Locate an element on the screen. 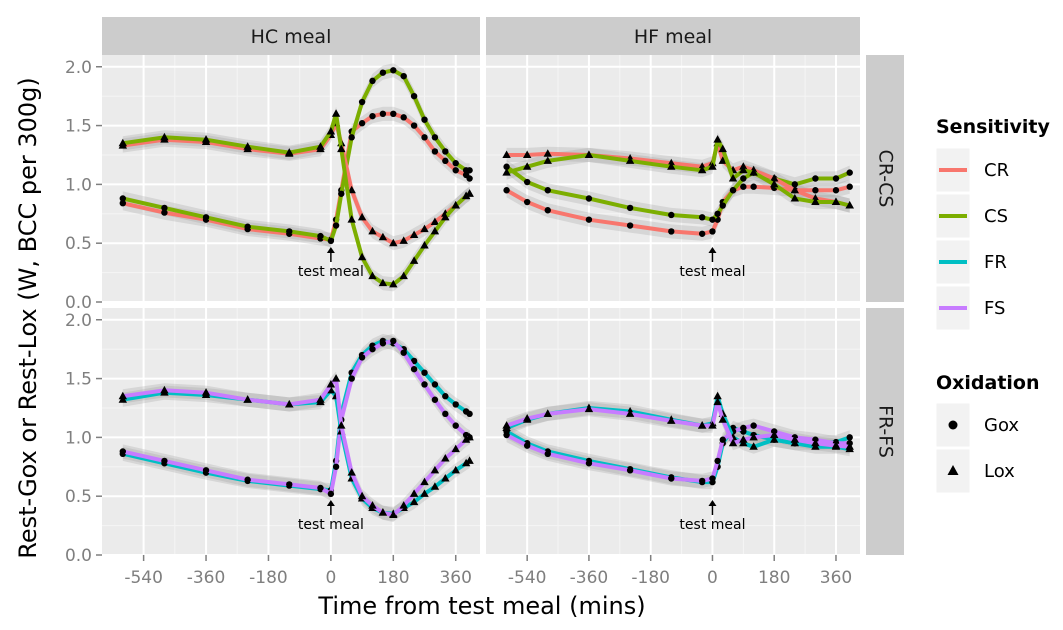 This screenshot has width=1063, height=630. series-ribbon is located at coordinates (678, 172).